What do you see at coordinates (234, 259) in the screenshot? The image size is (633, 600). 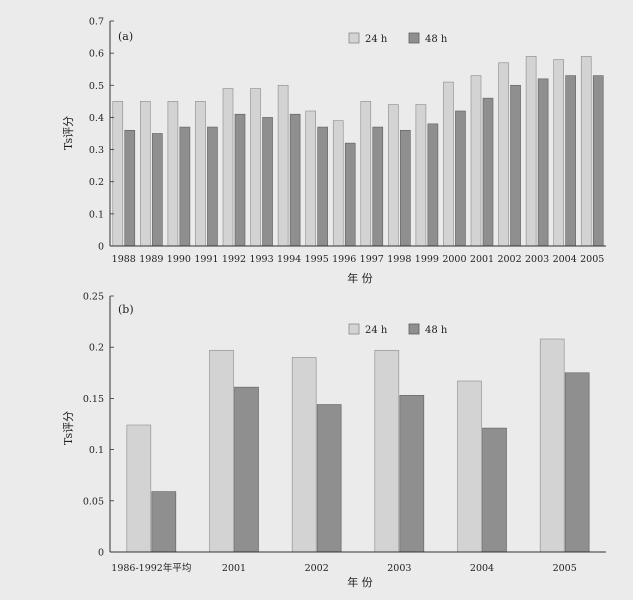 I see `panel-a-x-tick-label: 1992` at bounding box center [234, 259].